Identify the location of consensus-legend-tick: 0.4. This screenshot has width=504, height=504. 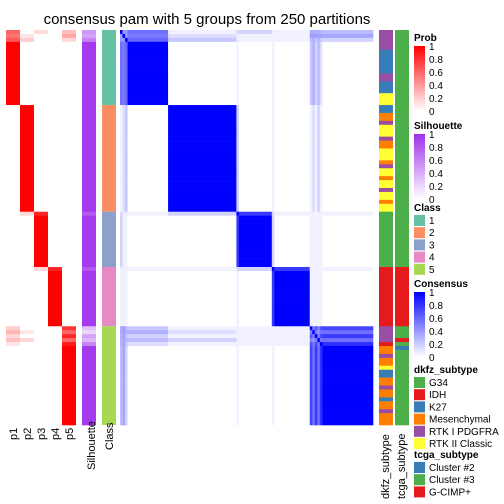
(436, 332).